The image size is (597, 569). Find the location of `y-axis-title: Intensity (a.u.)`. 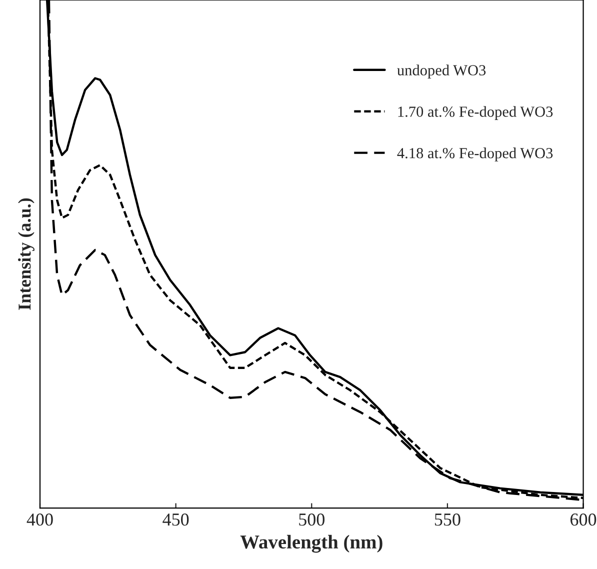

y-axis-title: Intensity (a.u.) is located at coordinates (26, 254).